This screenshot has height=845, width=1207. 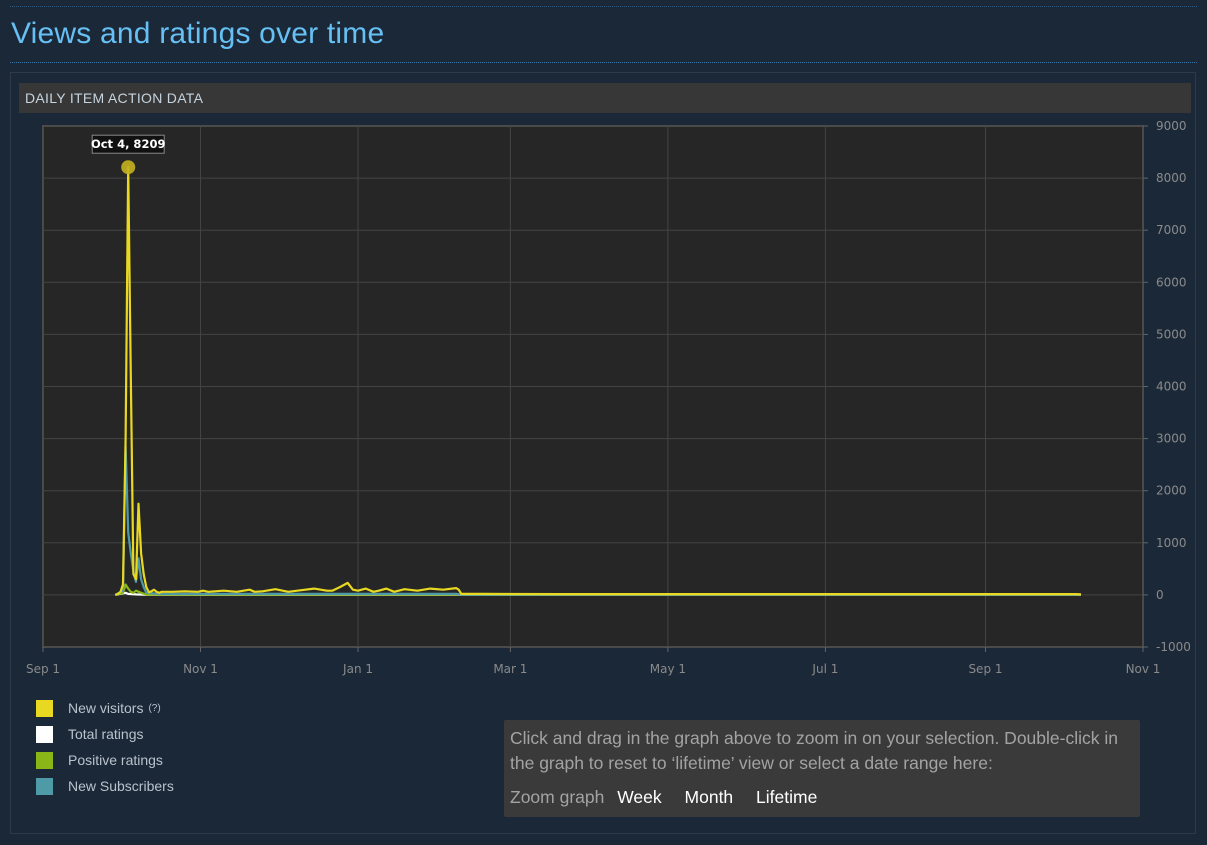 I want to click on legend-label-new-visitors: New visitors, so click(x=106, y=708).